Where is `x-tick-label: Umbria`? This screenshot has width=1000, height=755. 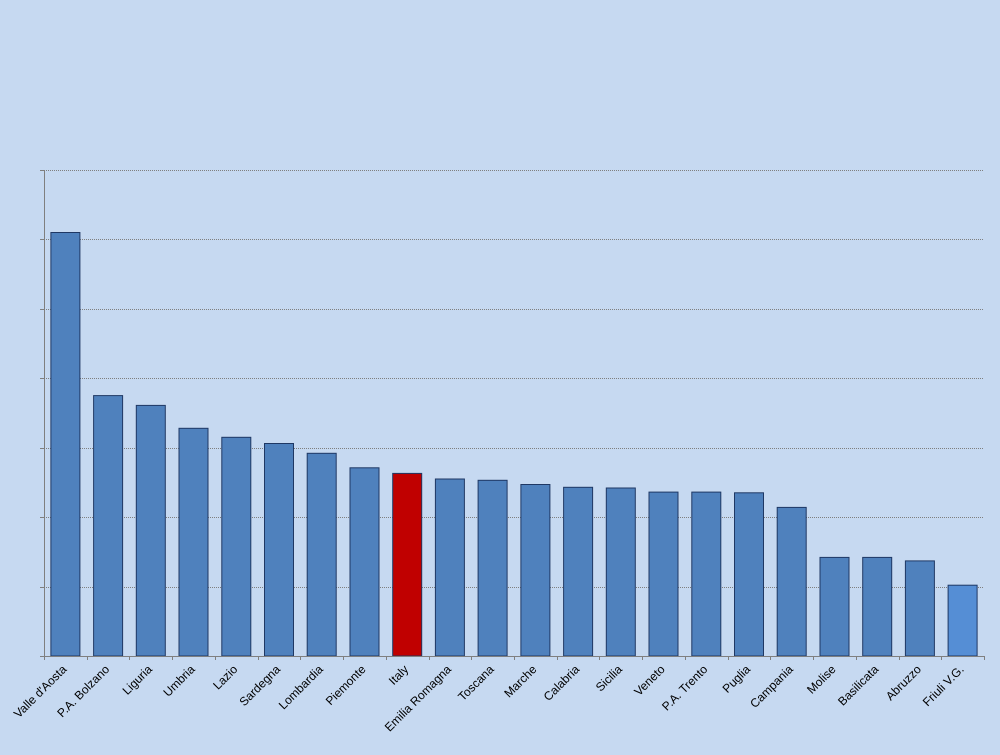 x-tick-label: Umbria is located at coordinates (178, 680).